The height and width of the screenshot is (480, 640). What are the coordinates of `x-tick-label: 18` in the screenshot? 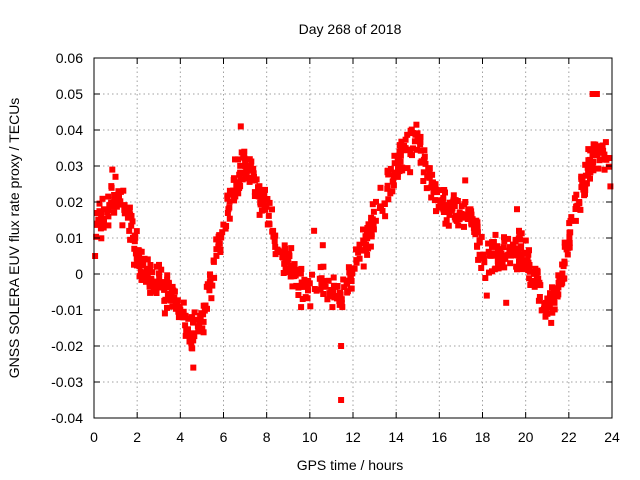 It's located at (483, 437).